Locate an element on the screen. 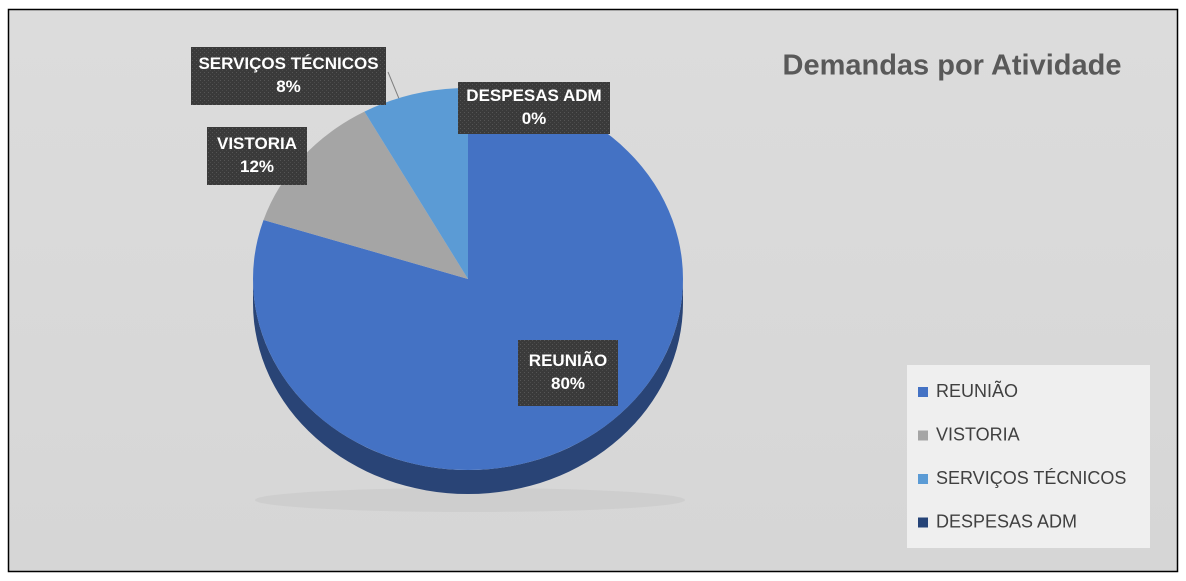  legend-label: VISTORIA is located at coordinates (978, 434).